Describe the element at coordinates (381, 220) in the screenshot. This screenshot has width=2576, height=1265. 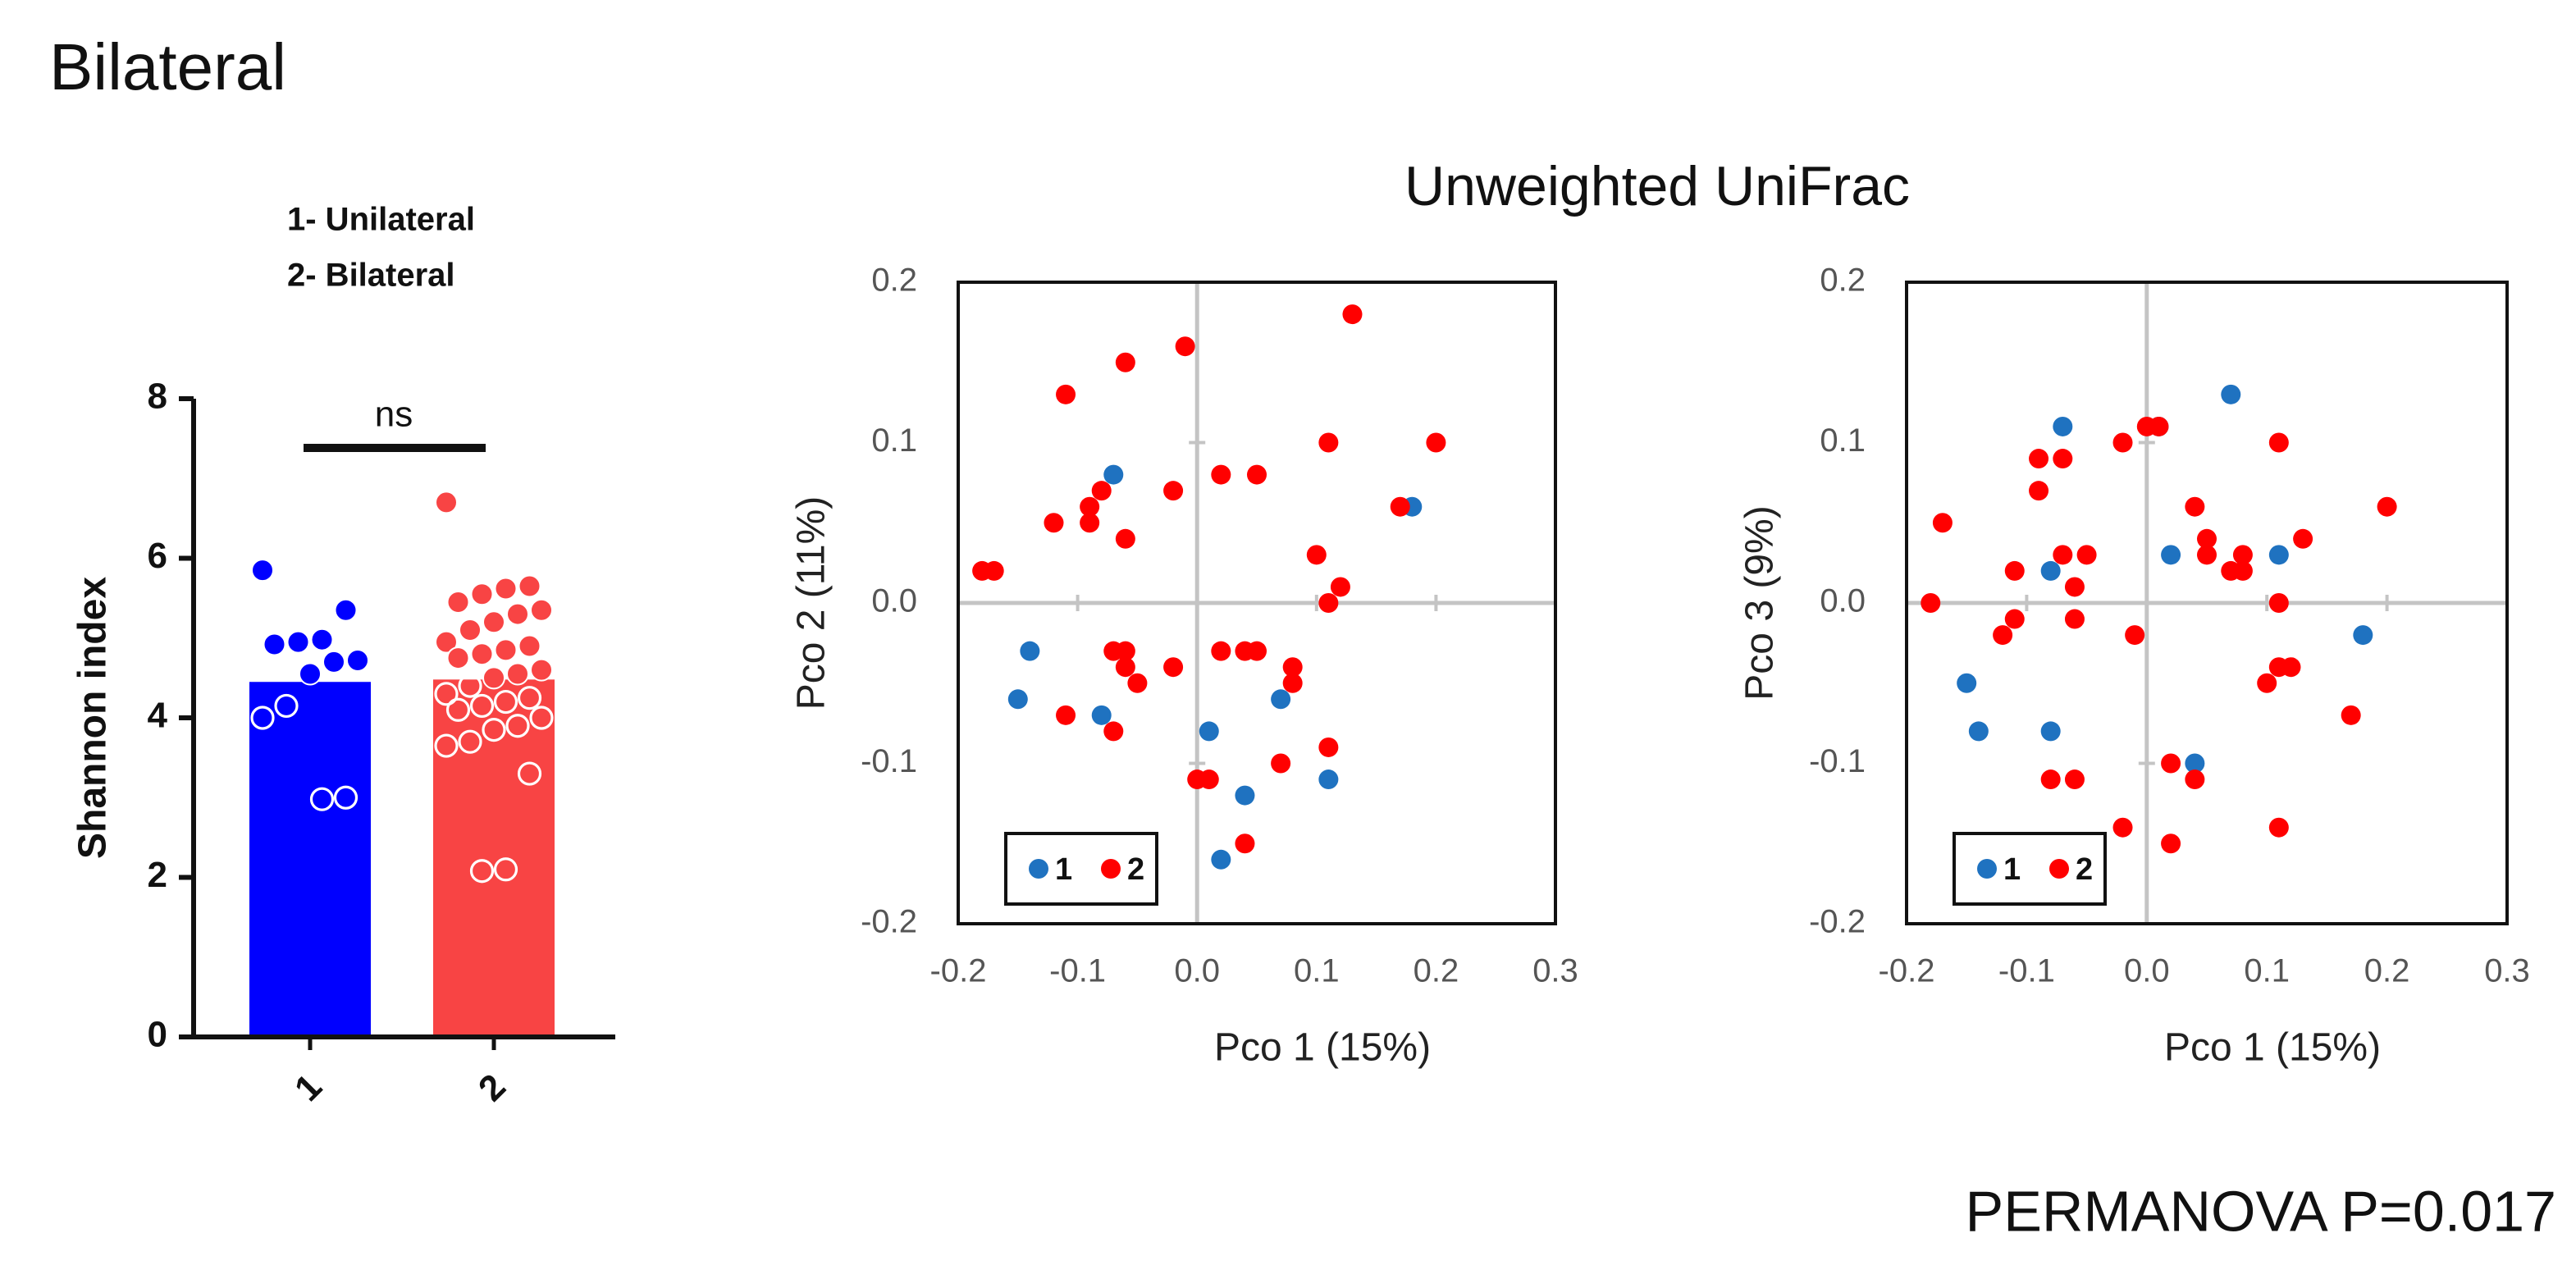
I see `legend-label: 1- Unilateral` at that location.